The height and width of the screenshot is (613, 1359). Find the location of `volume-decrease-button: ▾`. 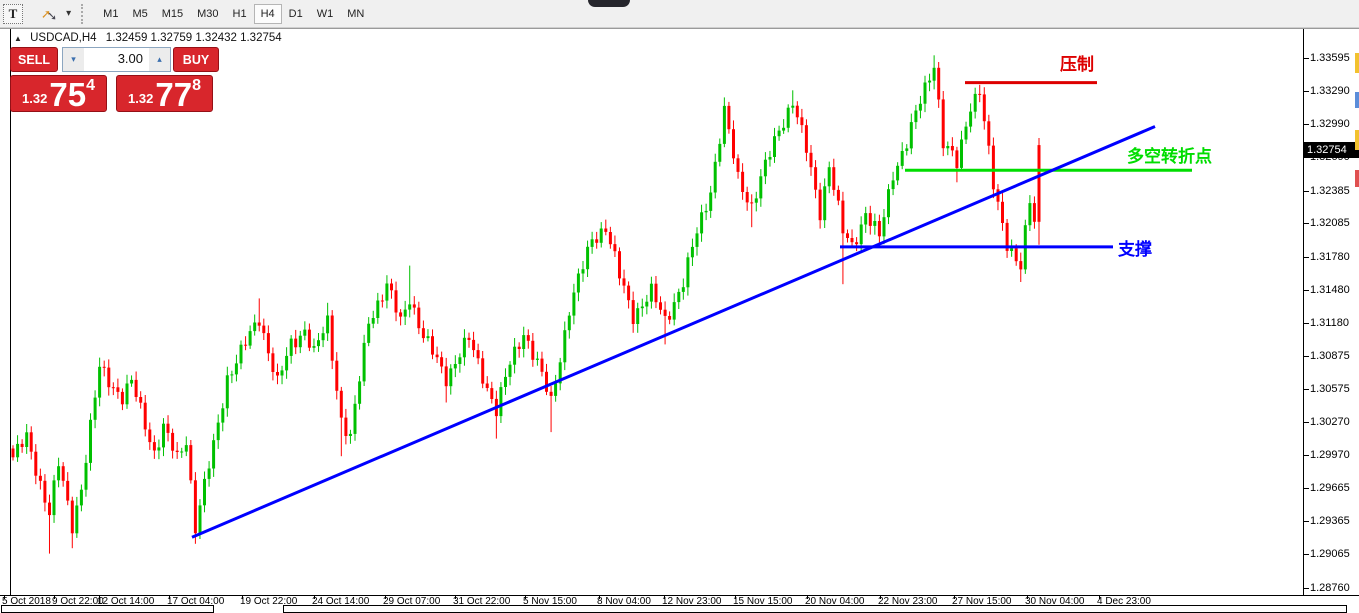

volume-decrease-button: ▾ is located at coordinates (73, 59).